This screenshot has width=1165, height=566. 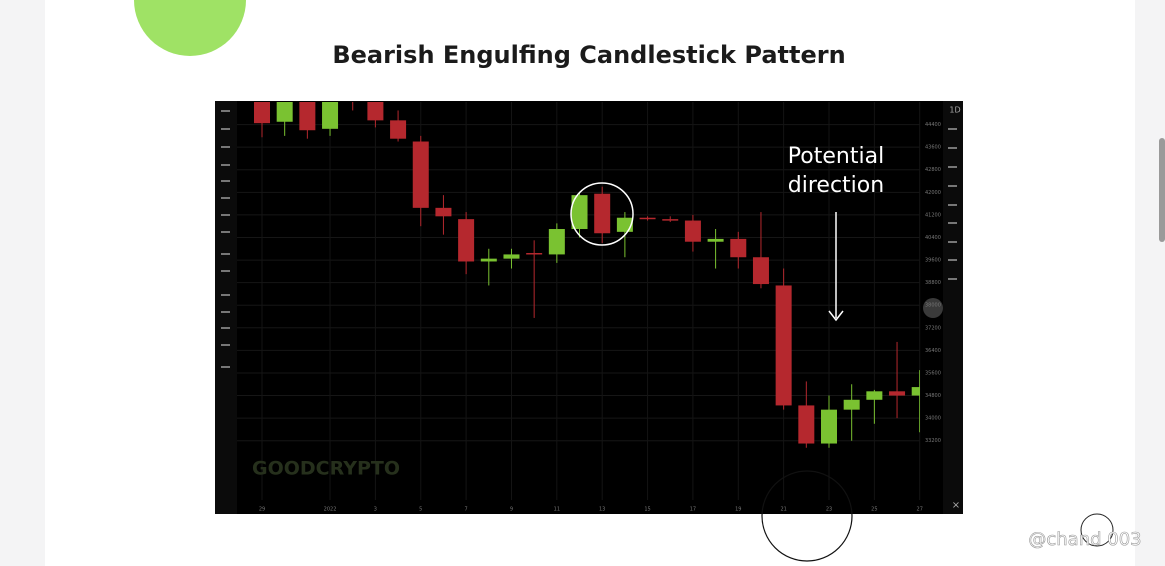 What do you see at coordinates (829, 510) in the screenshot?
I see `x-tick-label: 23` at bounding box center [829, 510].